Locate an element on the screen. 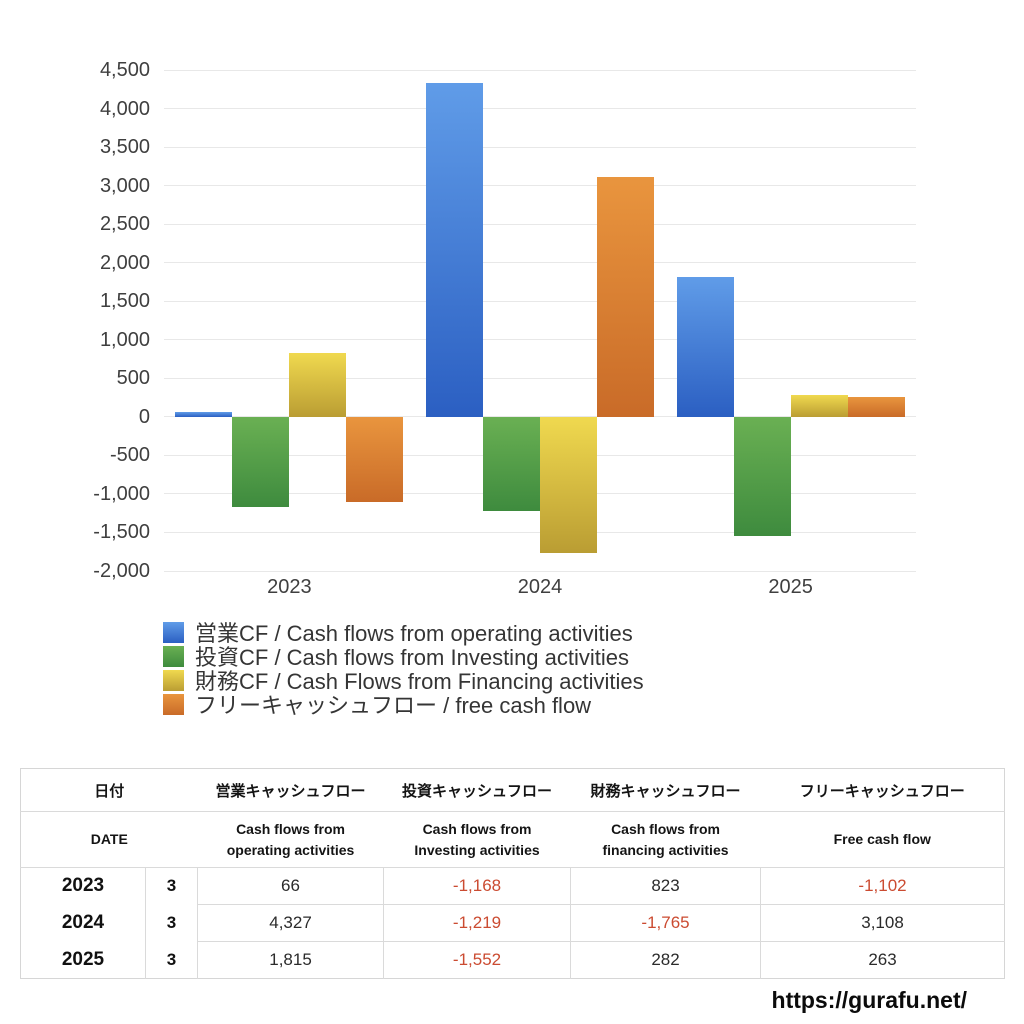  cell-year: 2024 is located at coordinates (83, 922).